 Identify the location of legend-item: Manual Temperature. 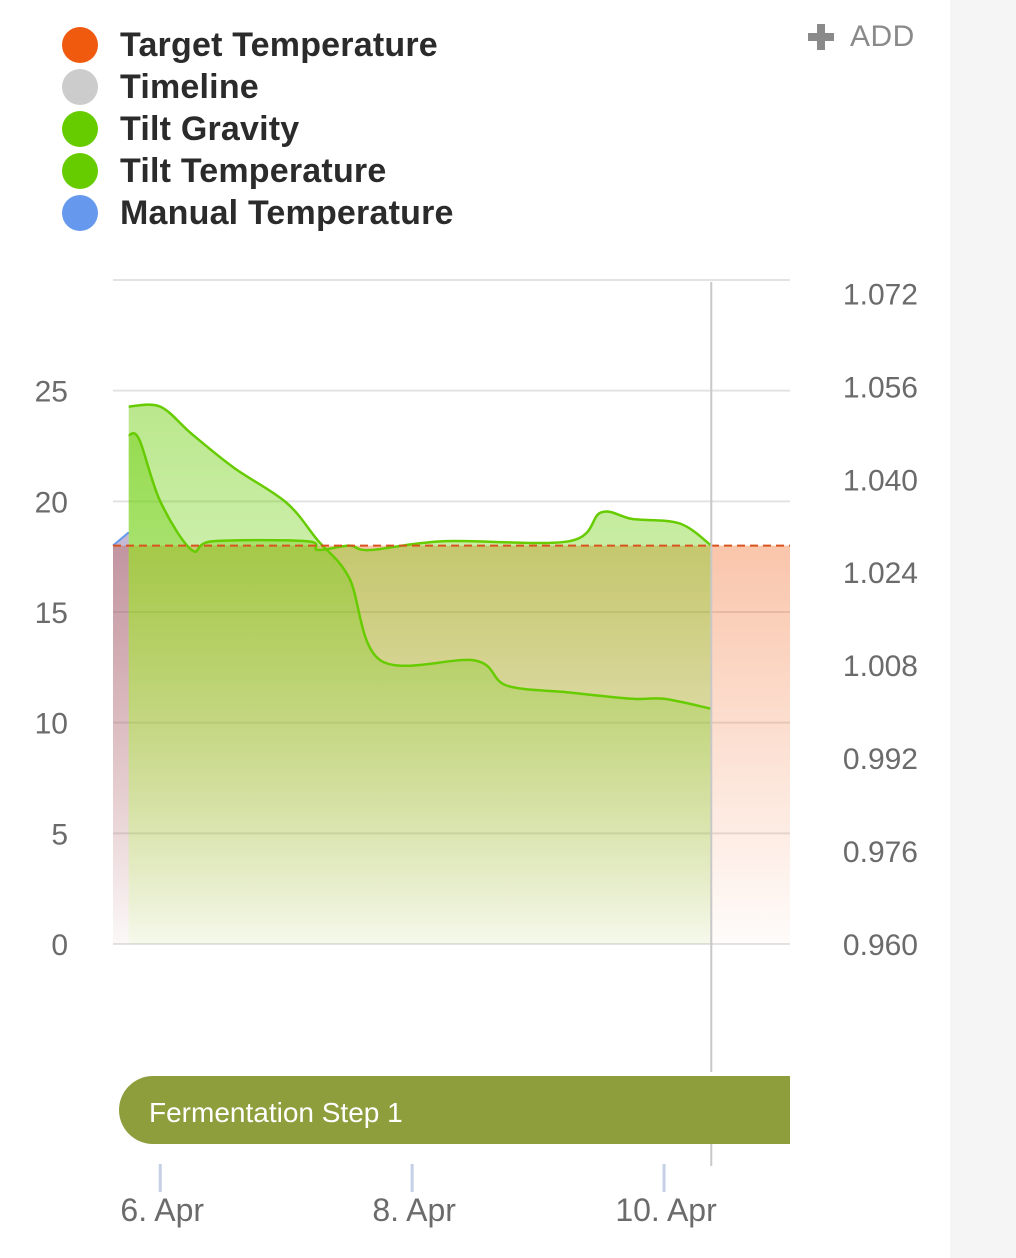
(258, 213).